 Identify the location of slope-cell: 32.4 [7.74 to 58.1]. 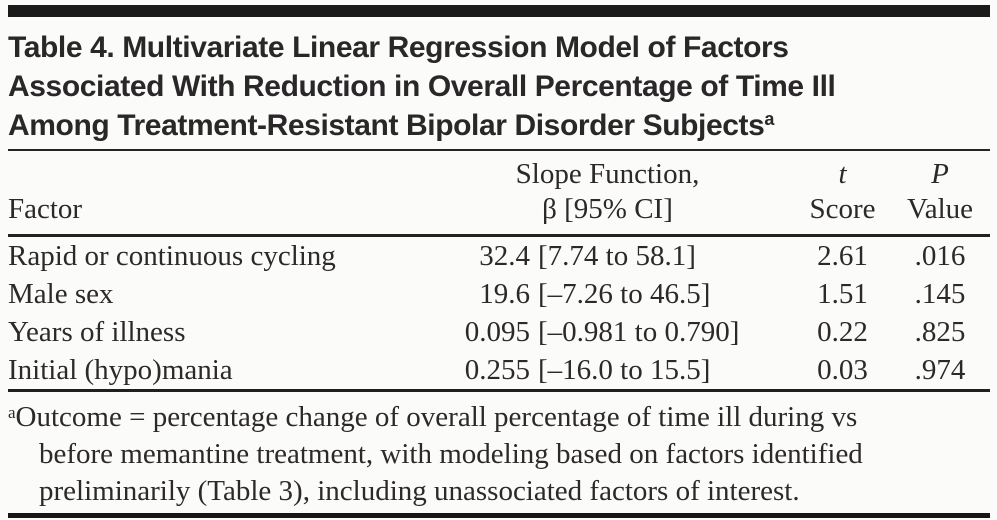
(607, 256).